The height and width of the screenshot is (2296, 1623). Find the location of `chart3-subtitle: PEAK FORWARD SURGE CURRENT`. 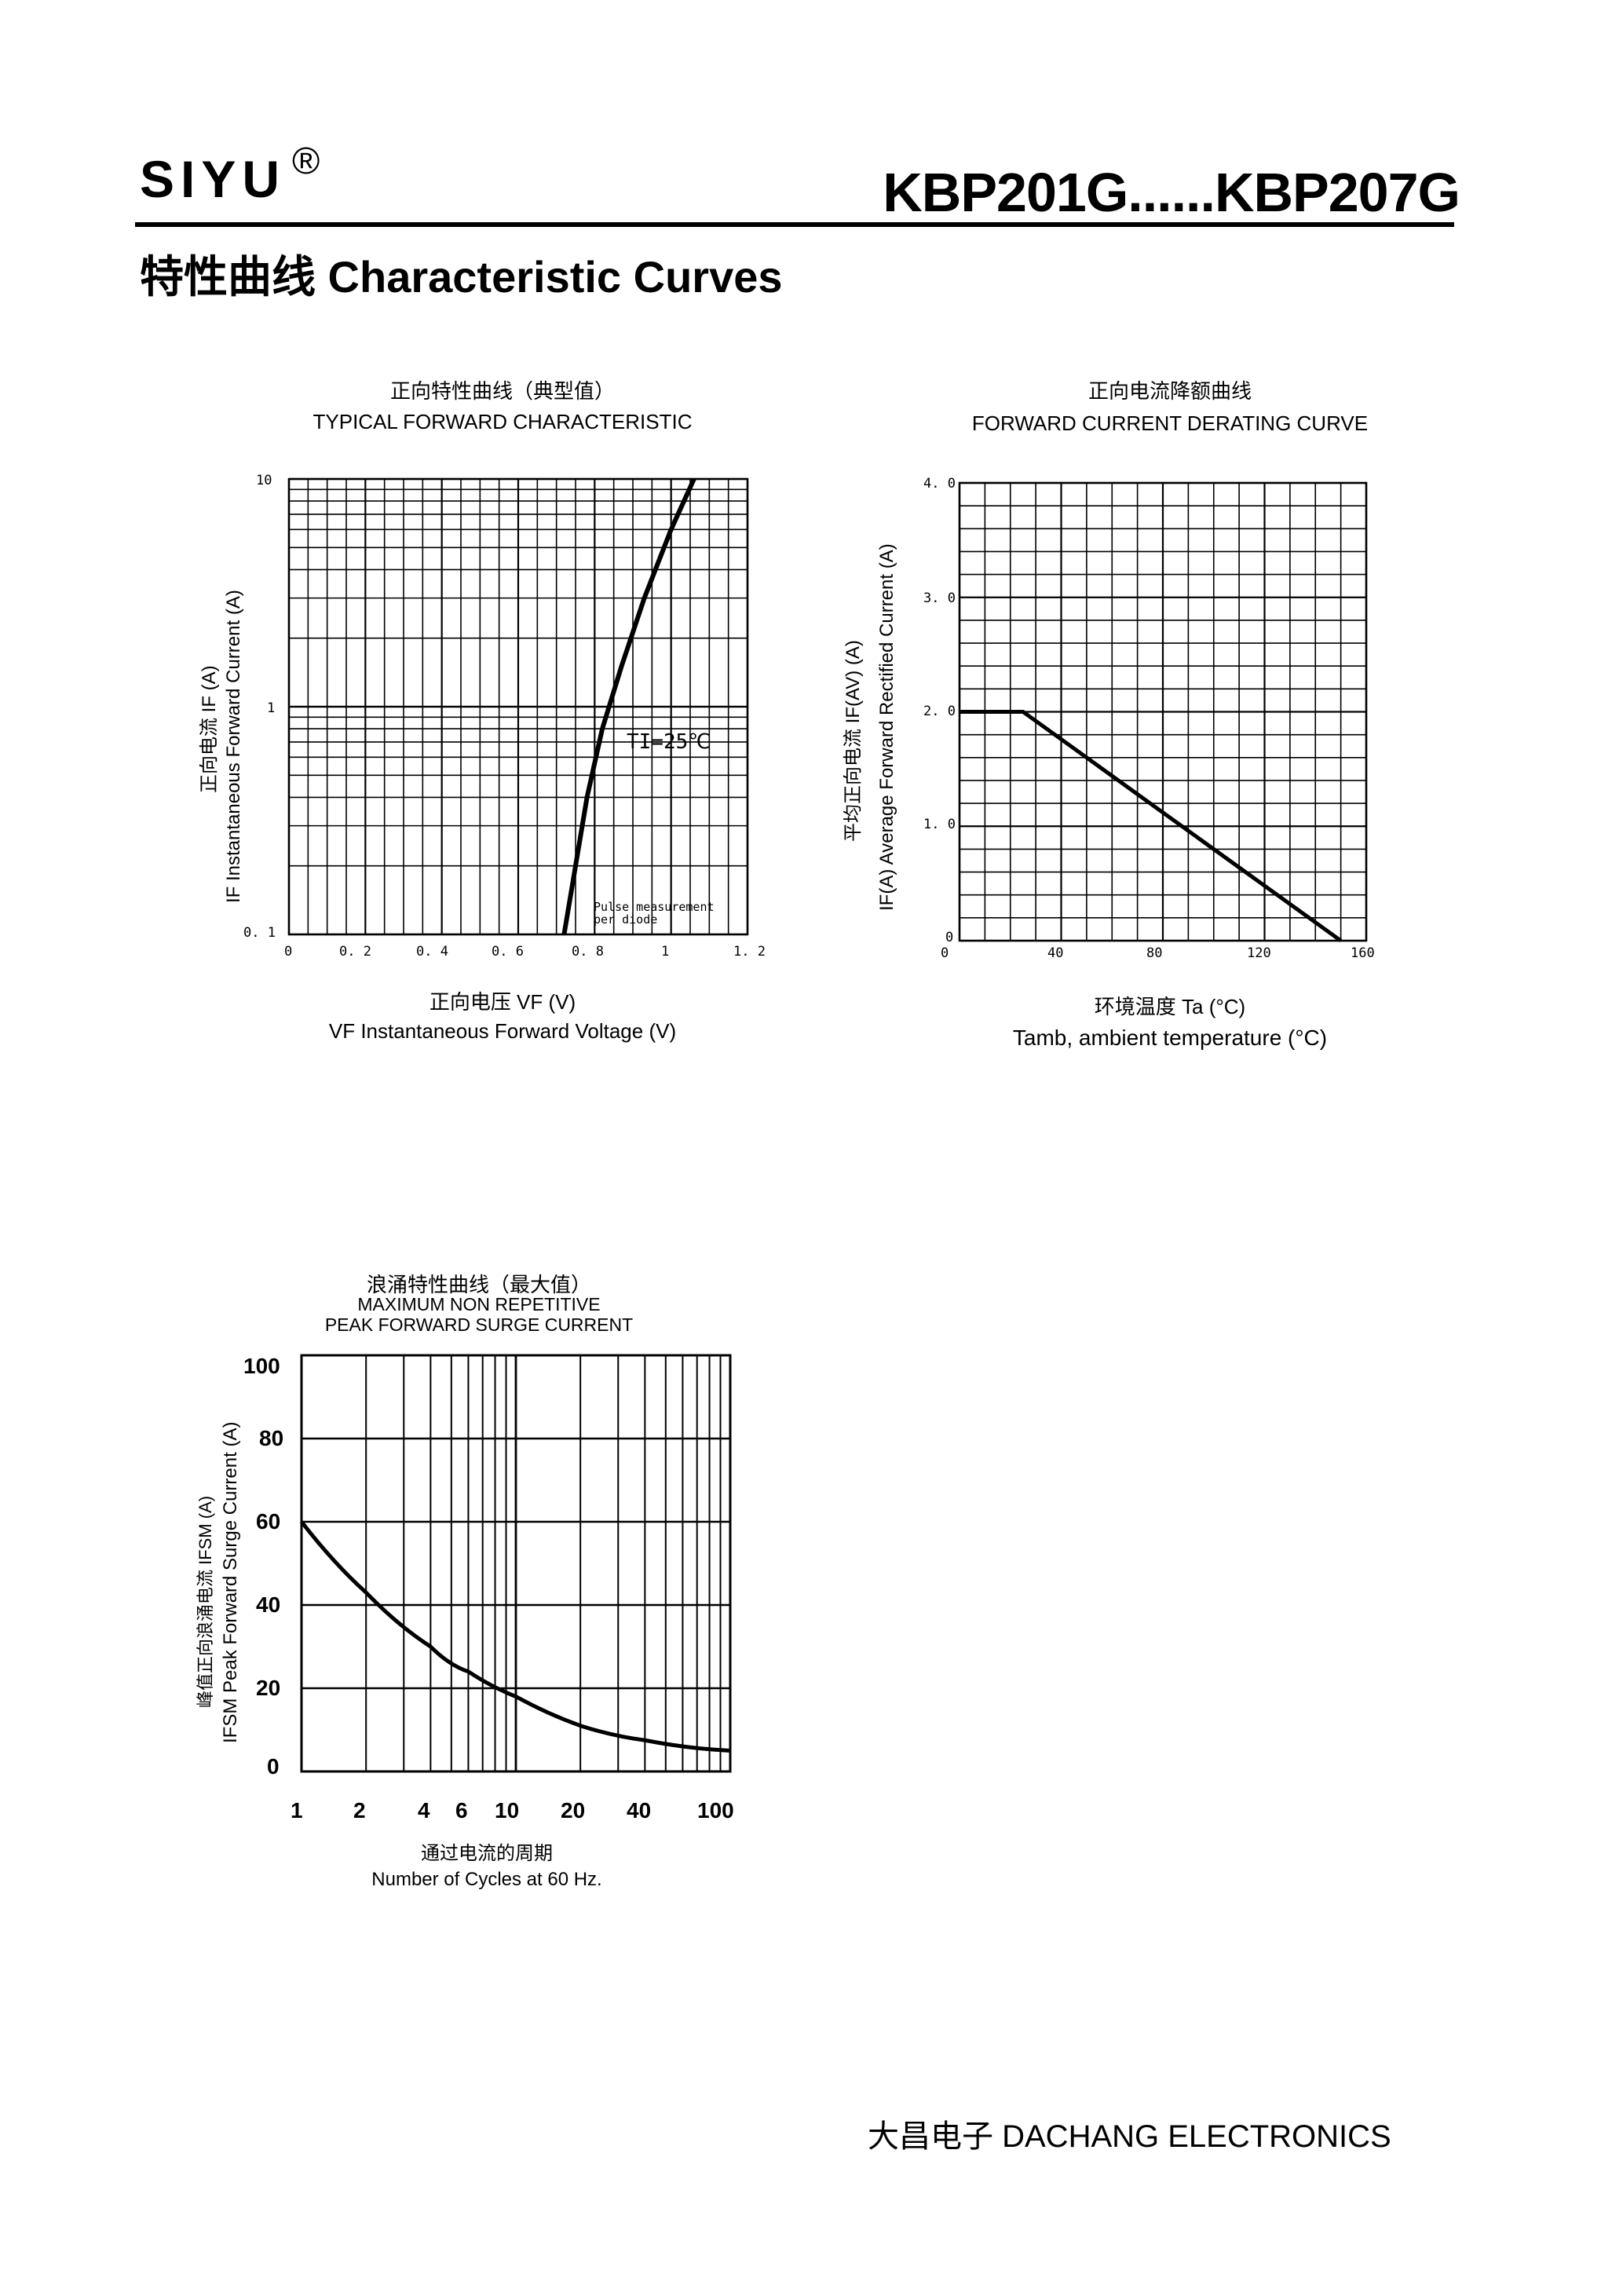

chart3-subtitle: PEAK FORWARD SURGE CURRENT is located at coordinates (479, 1324).